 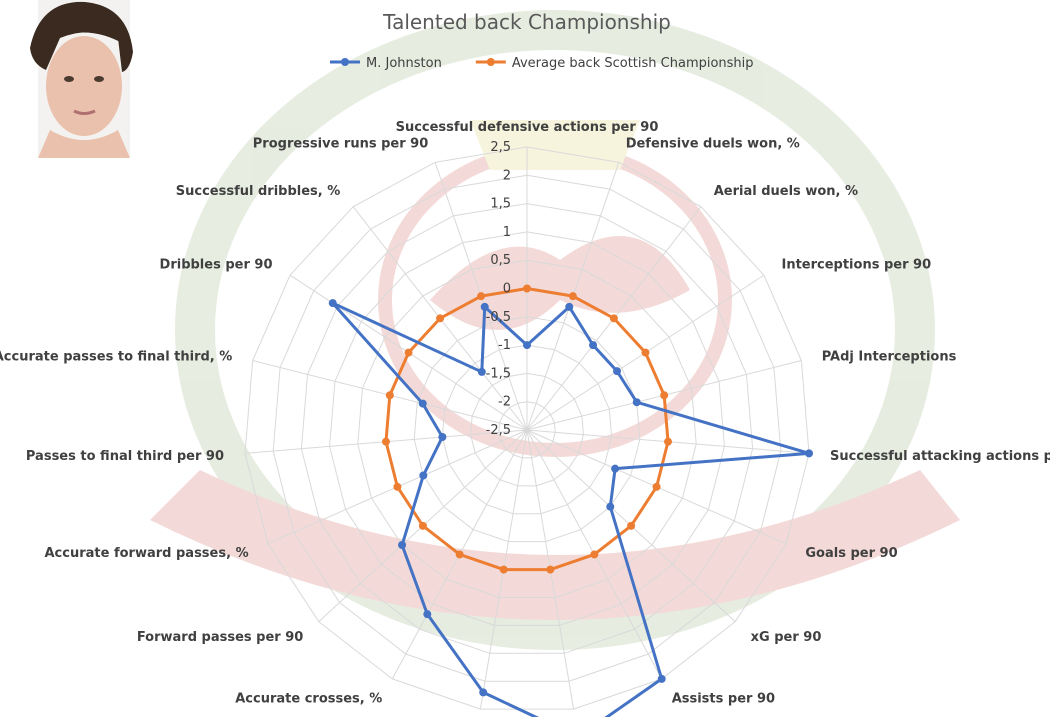 I want to click on legend-label: M. Johnston, so click(x=404, y=63).